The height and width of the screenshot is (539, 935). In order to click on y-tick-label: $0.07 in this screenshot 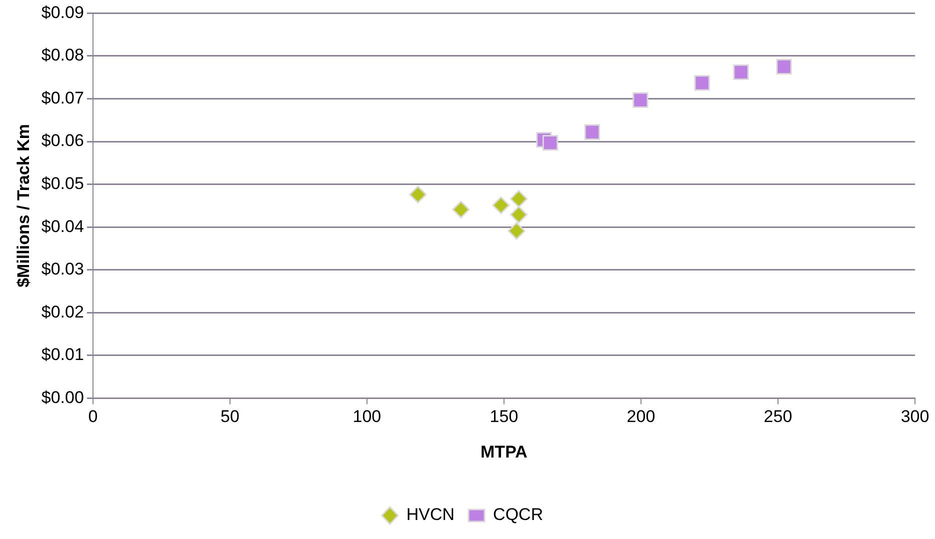, I will do `click(62, 98)`.